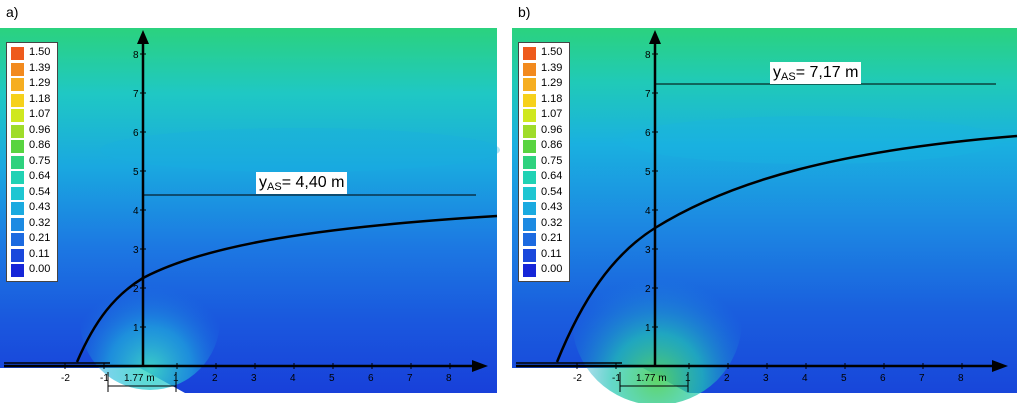 This screenshot has height=403, width=1024. I want to click on legend-value: 0.86, so click(552, 145).